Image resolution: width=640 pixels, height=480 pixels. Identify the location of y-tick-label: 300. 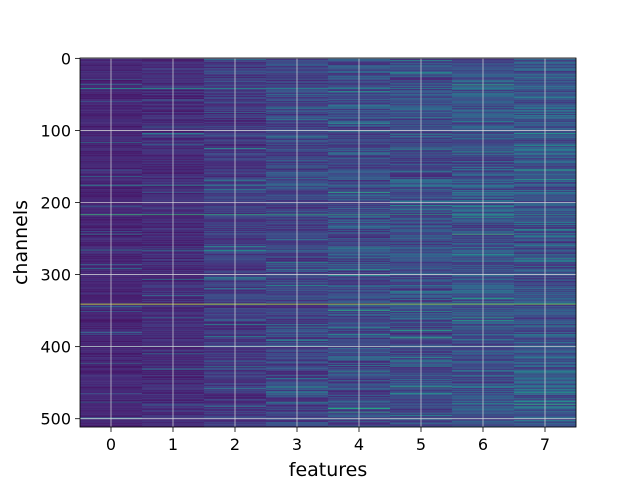
(55, 275).